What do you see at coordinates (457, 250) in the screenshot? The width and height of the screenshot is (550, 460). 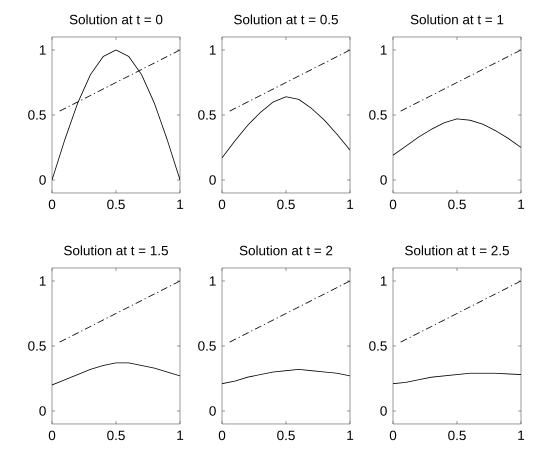 I see `chart-title: Solution at t = 2.5` at bounding box center [457, 250].